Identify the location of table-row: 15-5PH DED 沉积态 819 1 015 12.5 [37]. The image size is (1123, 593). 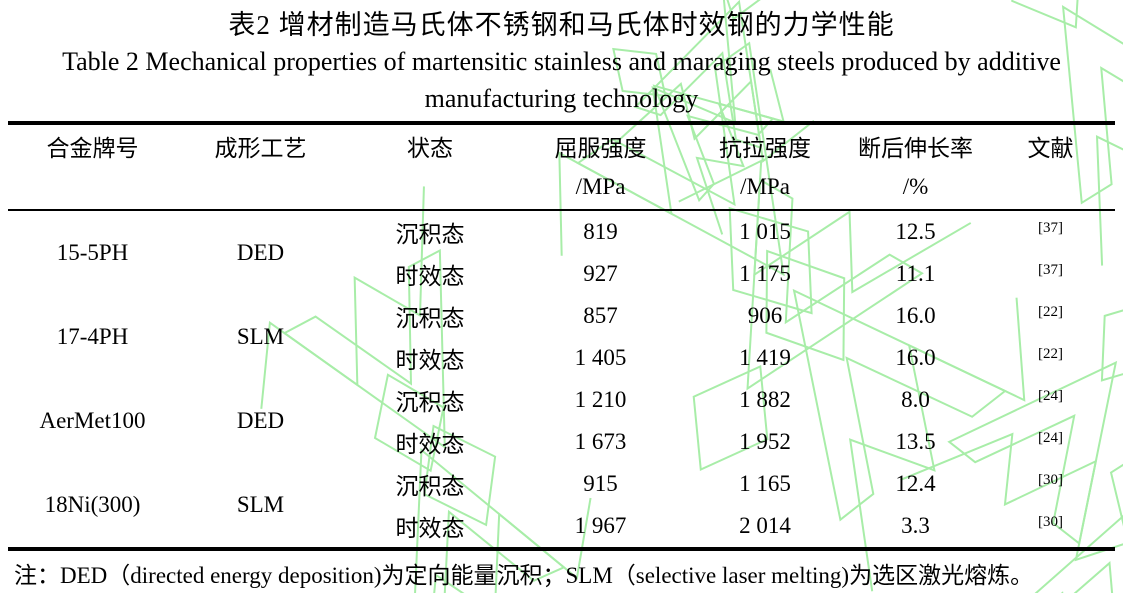
(561, 237).